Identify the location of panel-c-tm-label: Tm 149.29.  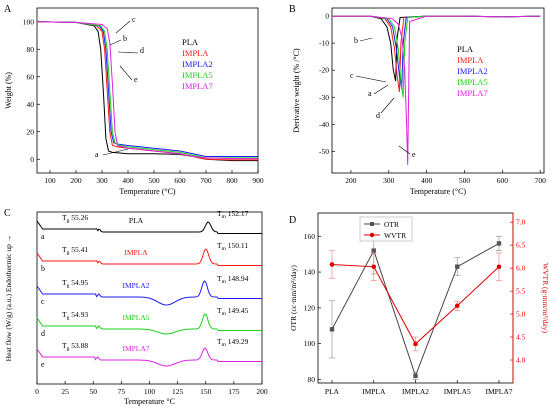
(233, 342).